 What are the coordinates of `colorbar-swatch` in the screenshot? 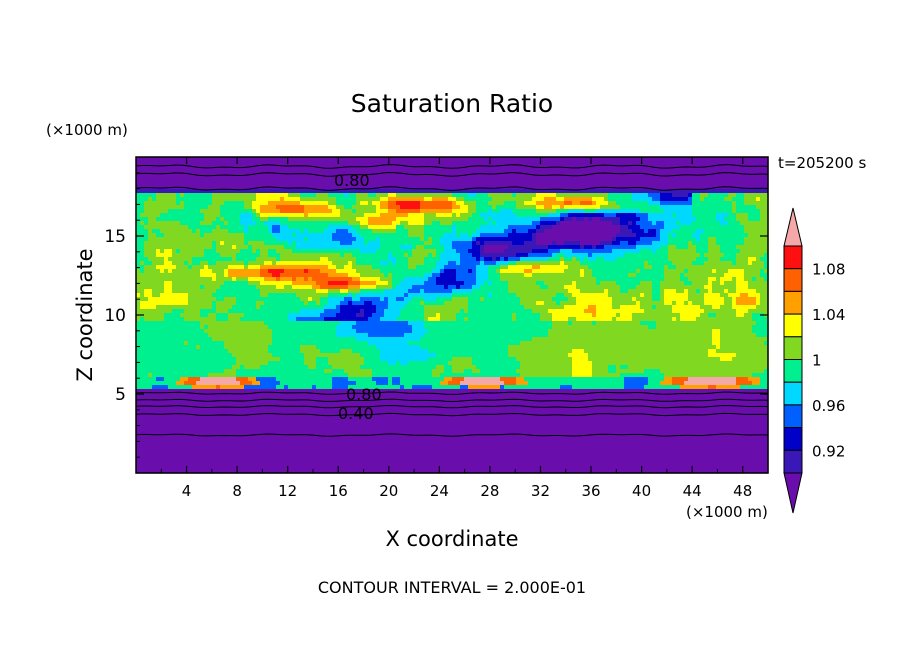 It's located at (793, 439).